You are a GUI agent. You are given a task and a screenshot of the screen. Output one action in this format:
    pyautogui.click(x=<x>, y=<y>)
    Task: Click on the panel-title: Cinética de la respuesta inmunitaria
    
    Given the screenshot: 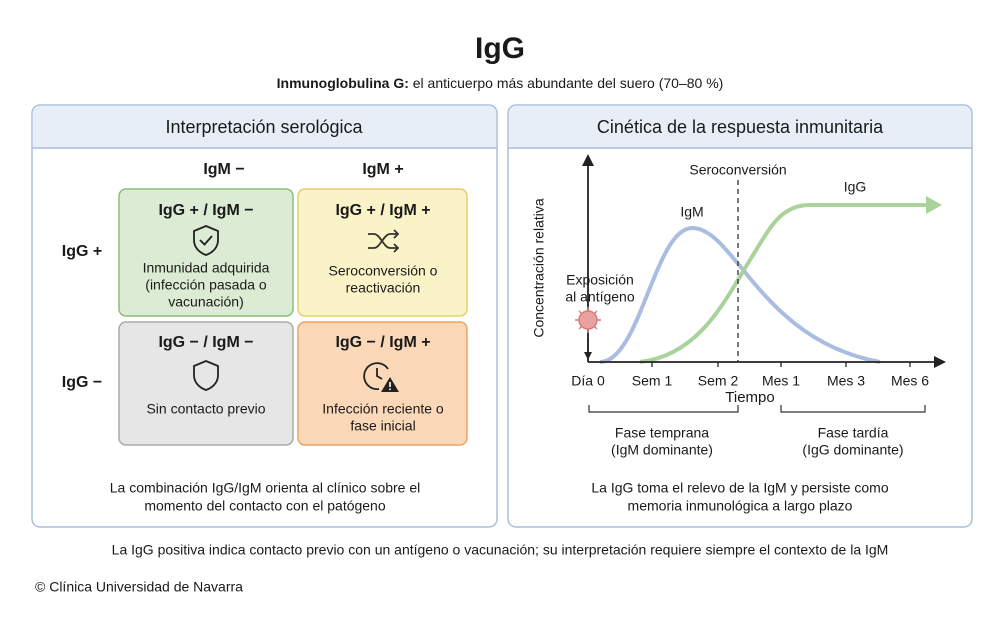 What is the action you would take?
    pyautogui.click(x=740, y=127)
    